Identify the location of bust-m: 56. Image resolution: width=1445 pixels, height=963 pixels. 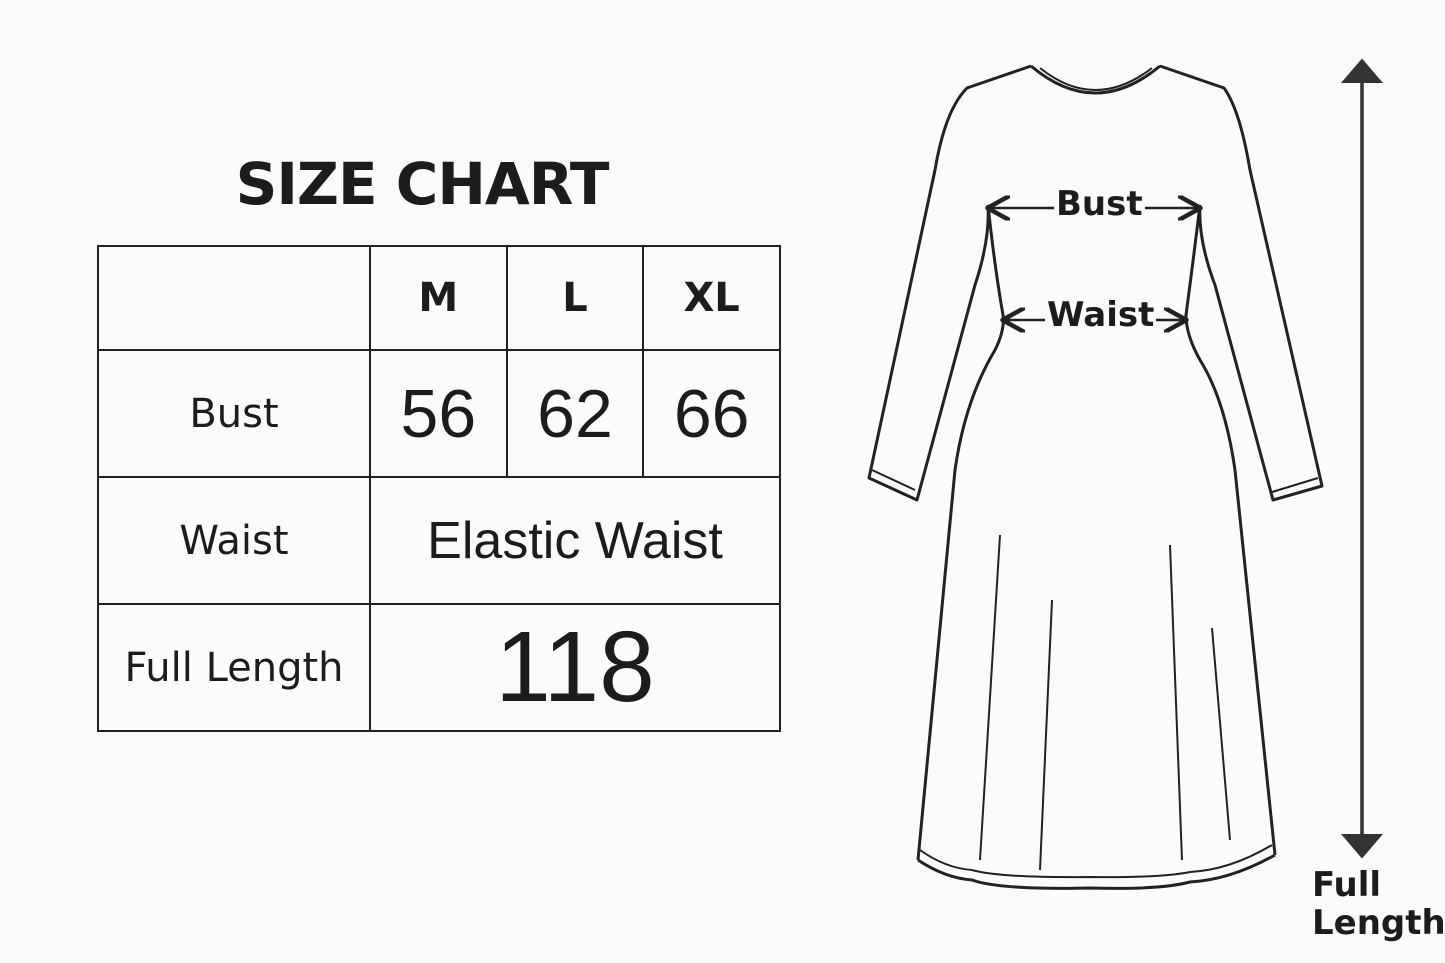
(438, 413).